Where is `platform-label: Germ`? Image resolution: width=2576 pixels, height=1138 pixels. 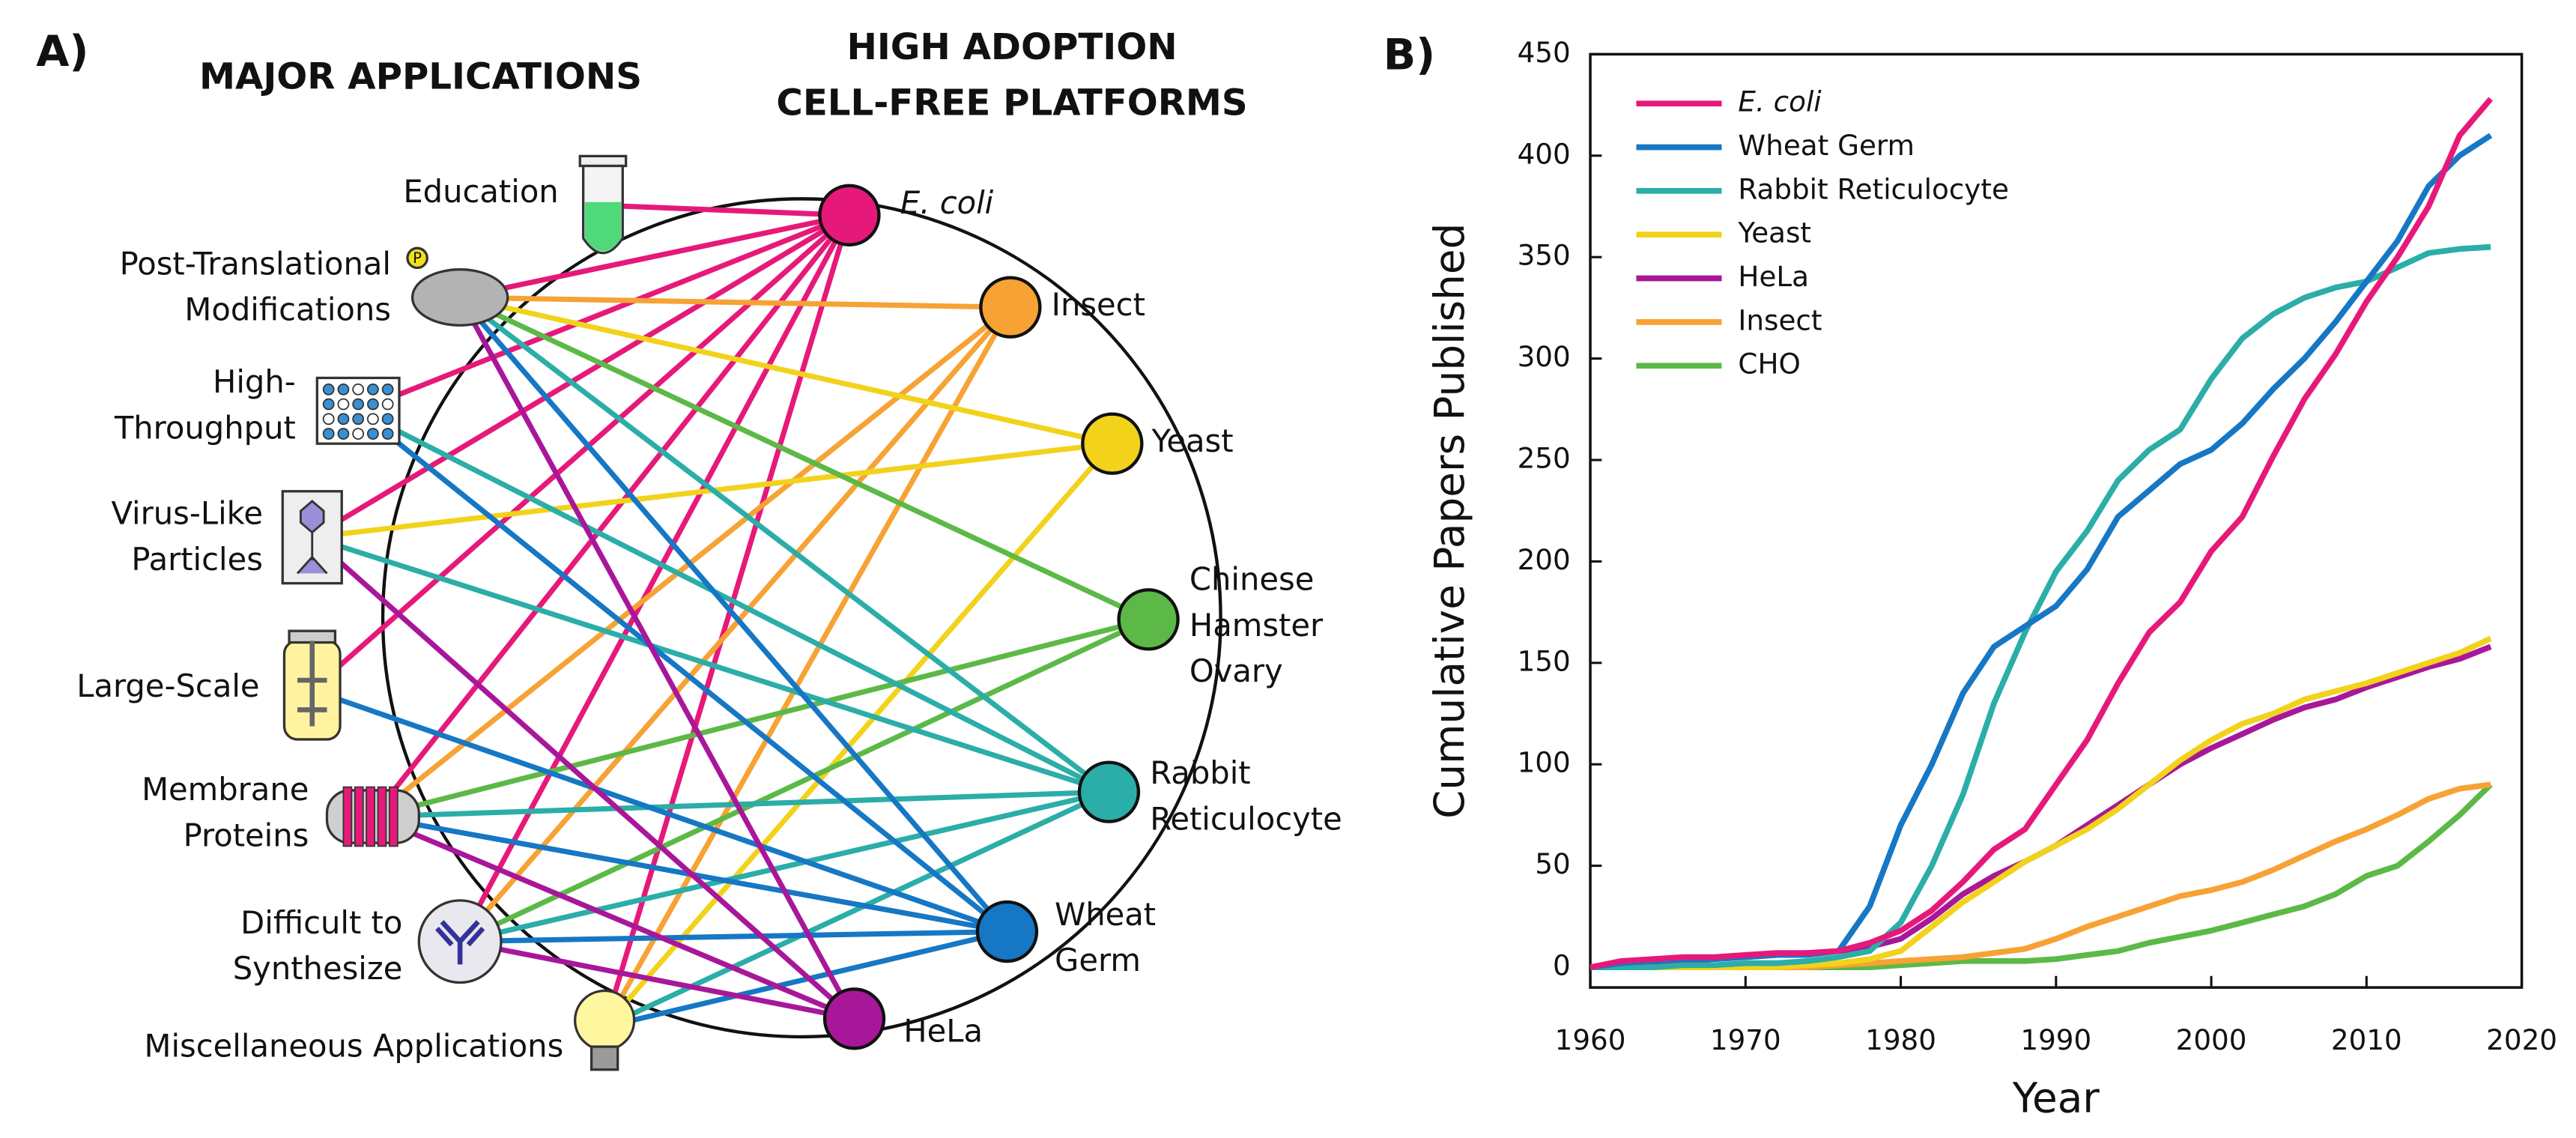
platform-label: Germ is located at coordinates (1098, 960).